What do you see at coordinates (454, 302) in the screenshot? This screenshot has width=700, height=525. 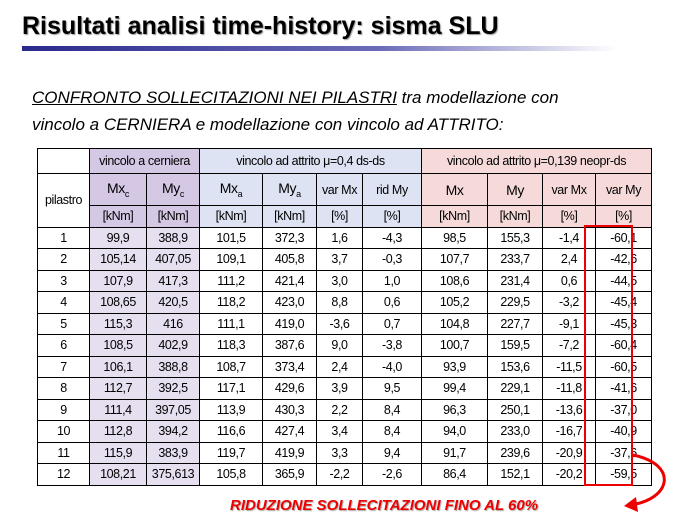 I see `cell: 105,2` at bounding box center [454, 302].